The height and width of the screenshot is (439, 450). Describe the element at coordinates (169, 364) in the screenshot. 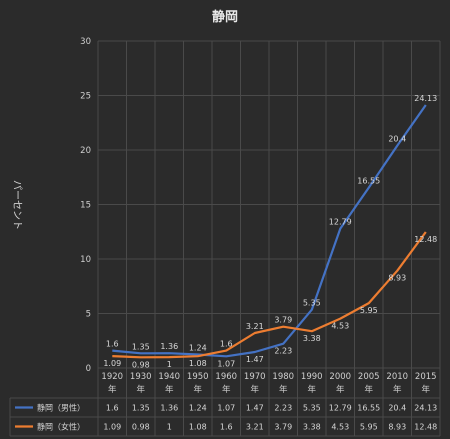

I see `data-label: 1` at that location.